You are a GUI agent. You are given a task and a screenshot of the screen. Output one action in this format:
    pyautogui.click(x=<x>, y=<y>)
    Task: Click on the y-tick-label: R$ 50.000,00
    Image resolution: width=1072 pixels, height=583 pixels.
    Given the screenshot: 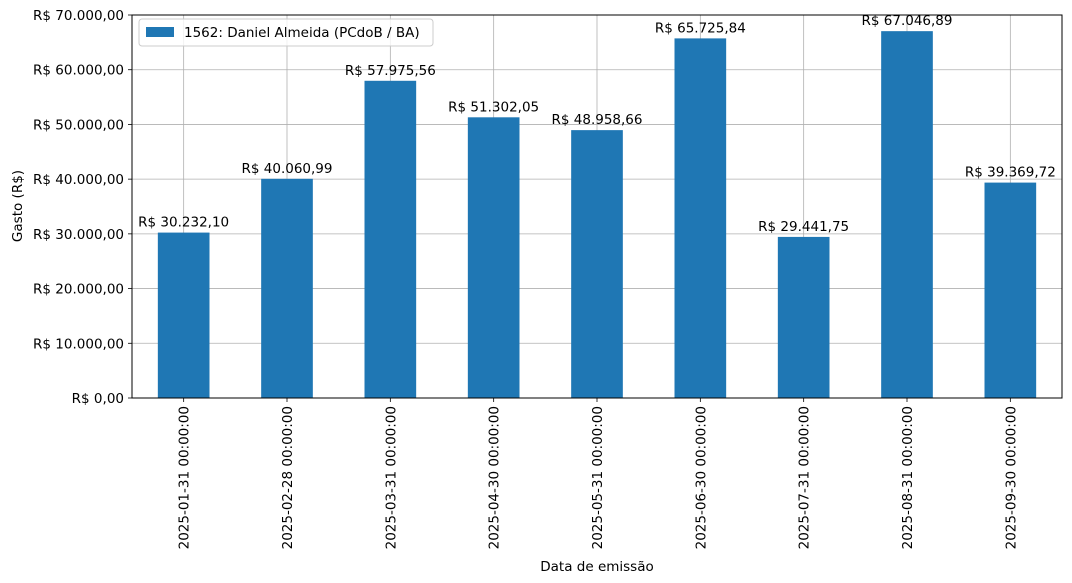 What is the action you would take?
    pyautogui.click(x=78, y=125)
    